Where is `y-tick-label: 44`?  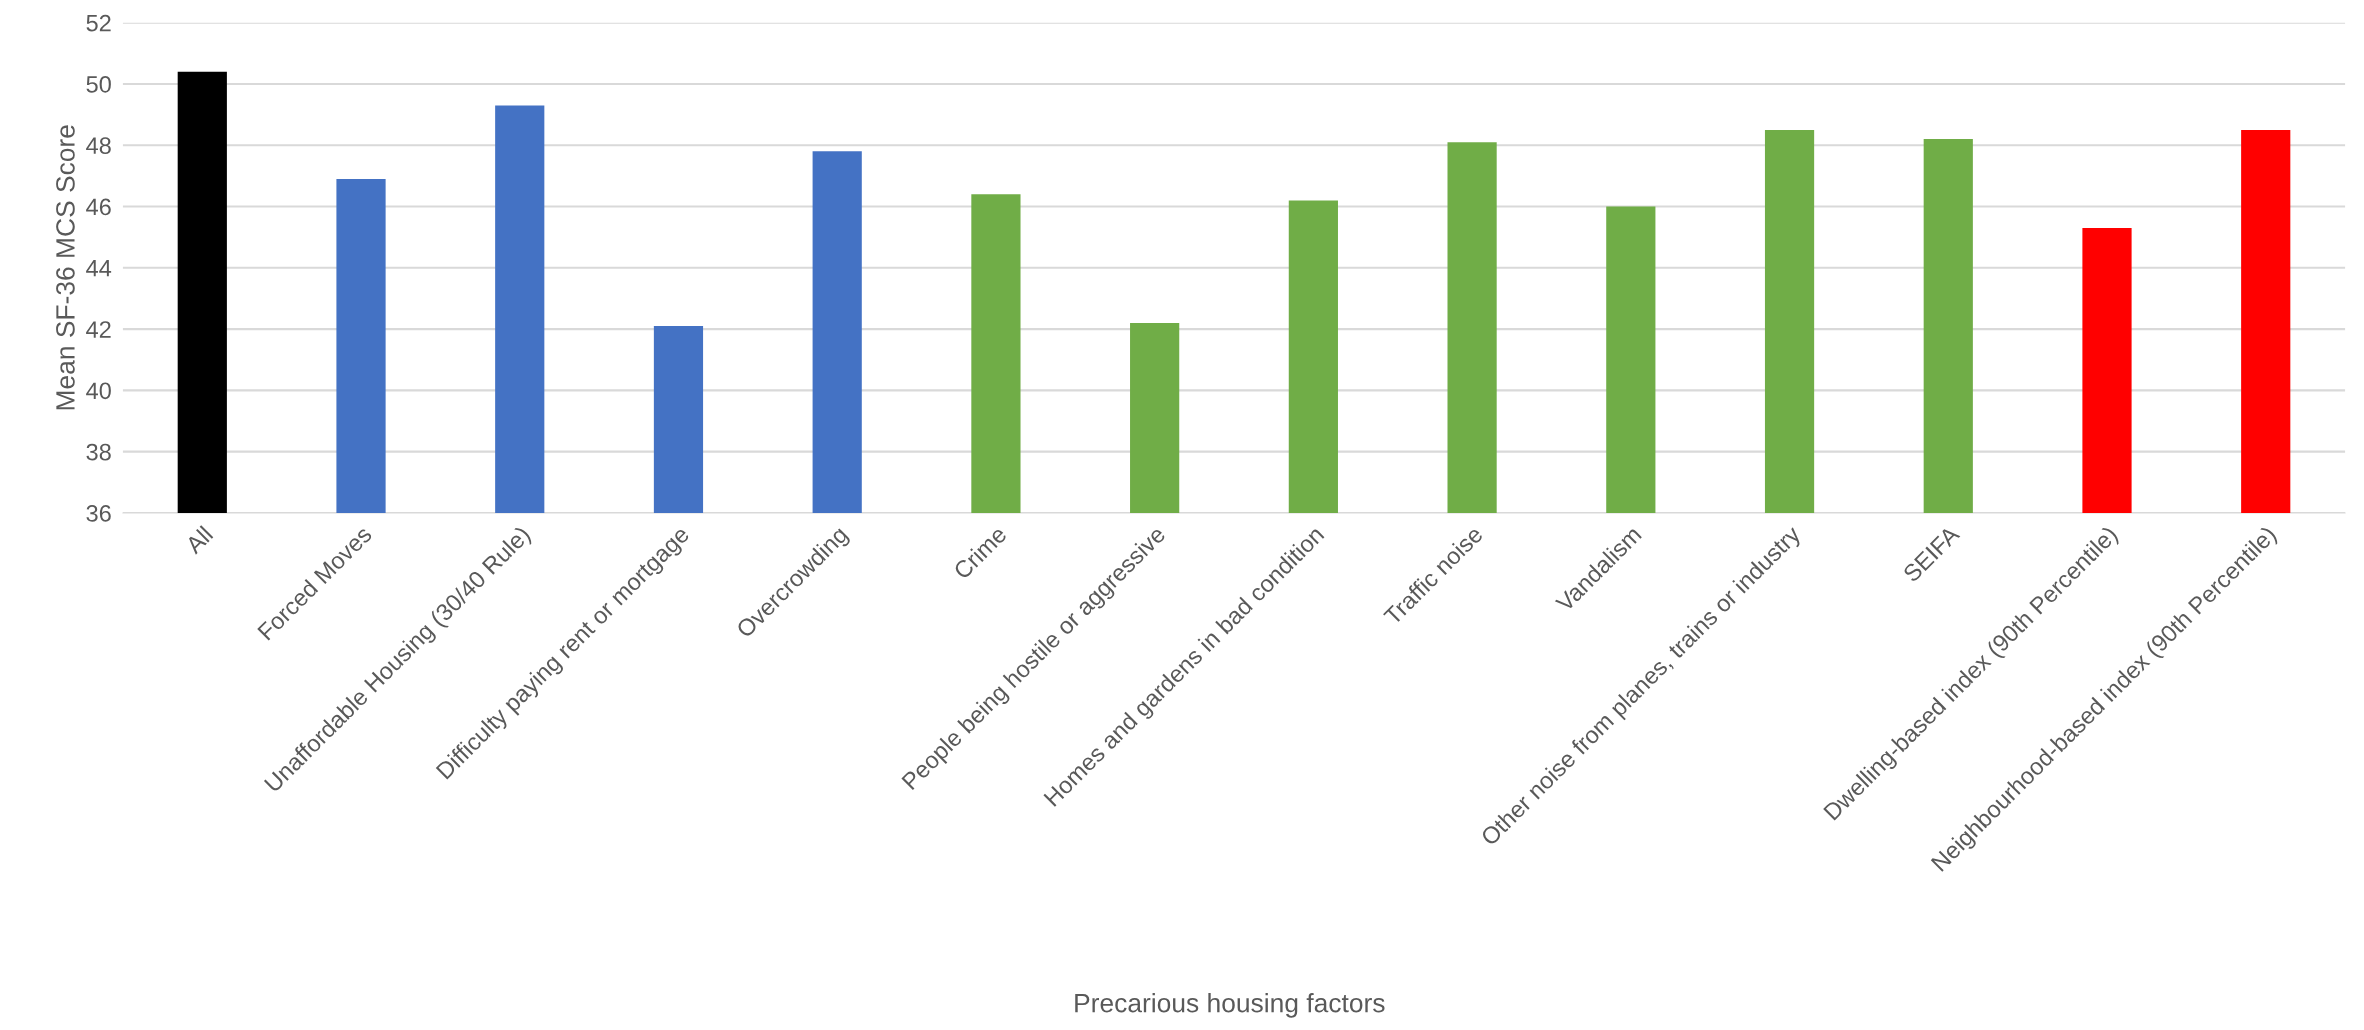
y-tick-label: 44 is located at coordinates (99, 268).